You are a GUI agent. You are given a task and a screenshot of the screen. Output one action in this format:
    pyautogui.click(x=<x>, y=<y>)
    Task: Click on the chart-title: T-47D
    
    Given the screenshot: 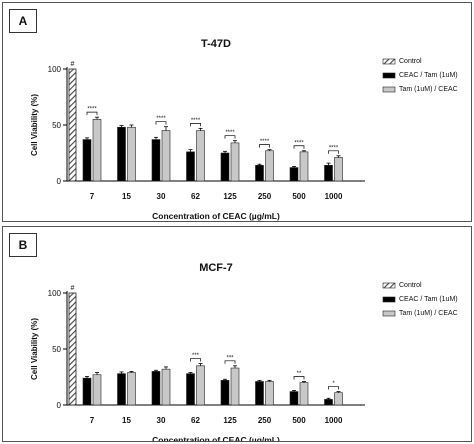 What is the action you would take?
    pyautogui.click(x=216, y=44)
    